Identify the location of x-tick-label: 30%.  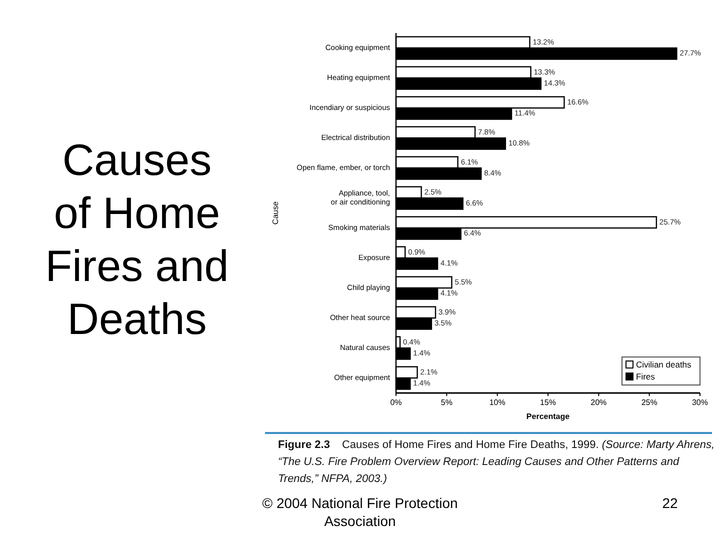
(700, 403).